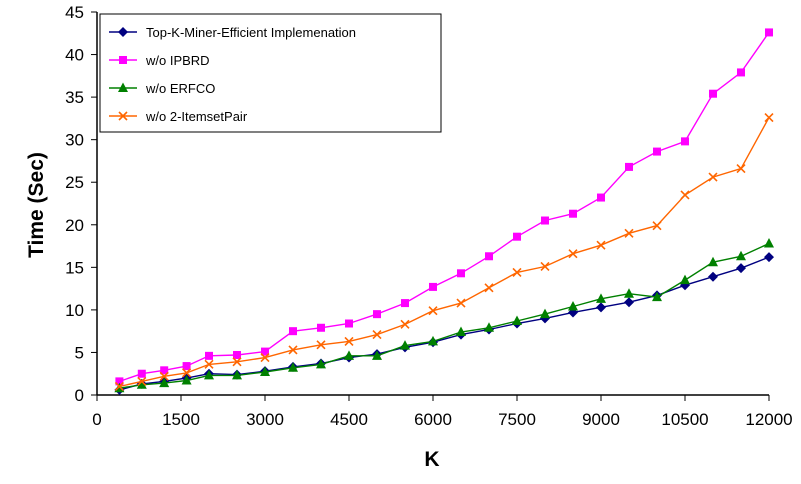 This screenshot has width=801, height=484. Describe the element at coordinates (74, 55) in the screenshot. I see `y-tick-label: 40` at that location.